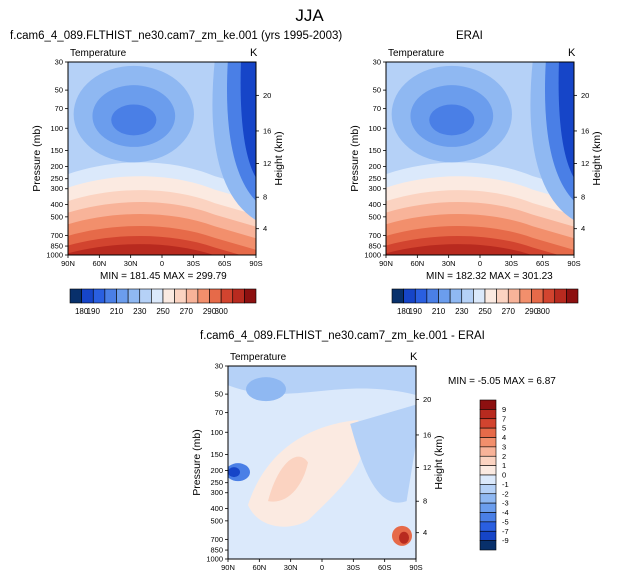  Describe the element at coordinates (377, 90) in the screenshot. I see `y-tick-label: 50` at that location.